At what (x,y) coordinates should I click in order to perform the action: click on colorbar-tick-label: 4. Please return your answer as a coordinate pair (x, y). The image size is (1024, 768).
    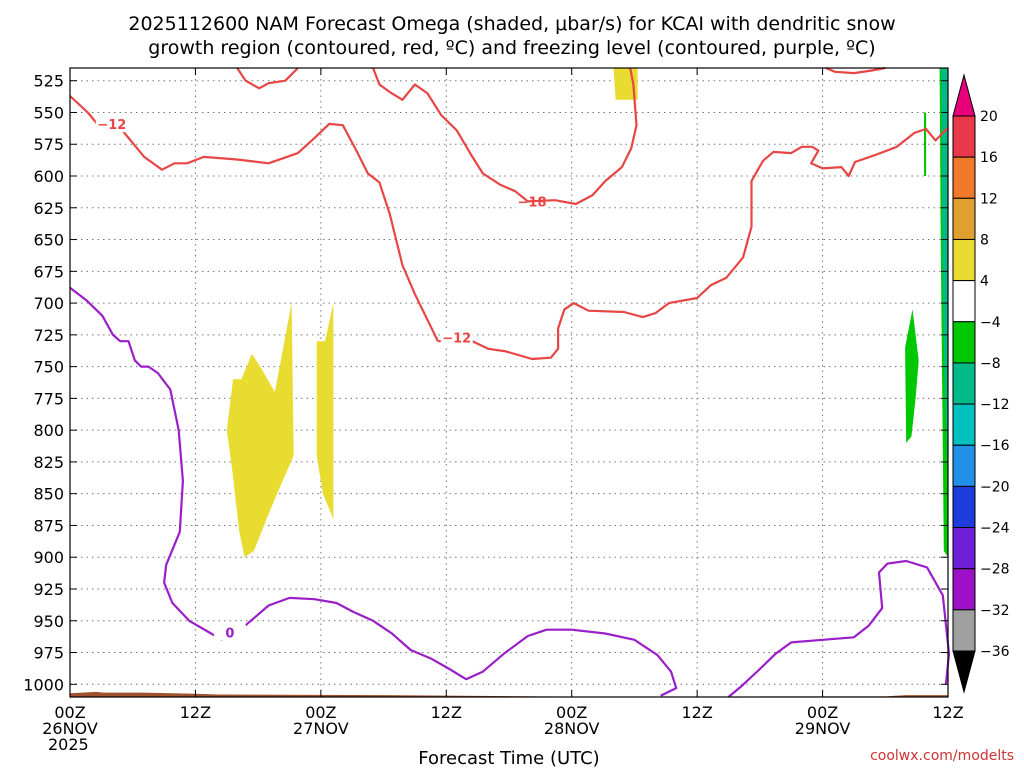
    Looking at the image, I should click on (984, 282).